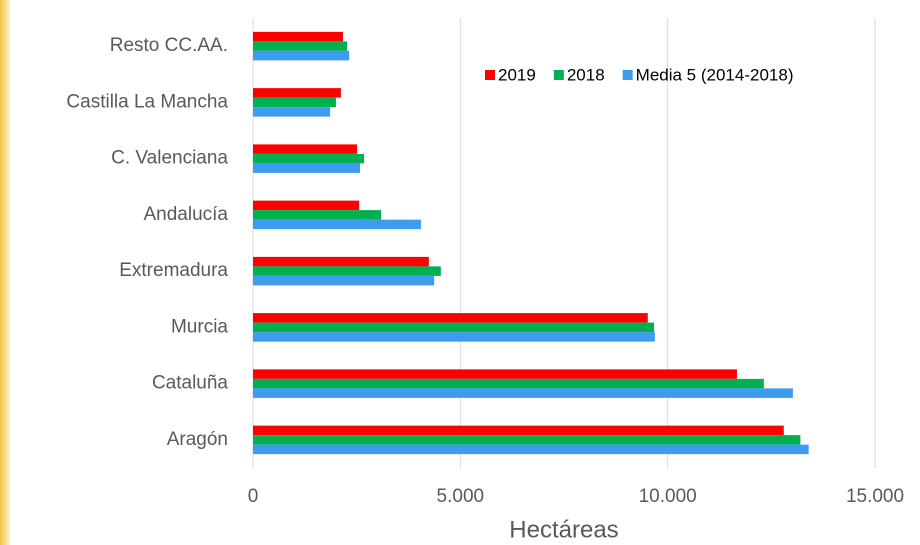 Image resolution: width=920 pixels, height=545 pixels. I want to click on y-tick-label: Cataluña, so click(190, 383).